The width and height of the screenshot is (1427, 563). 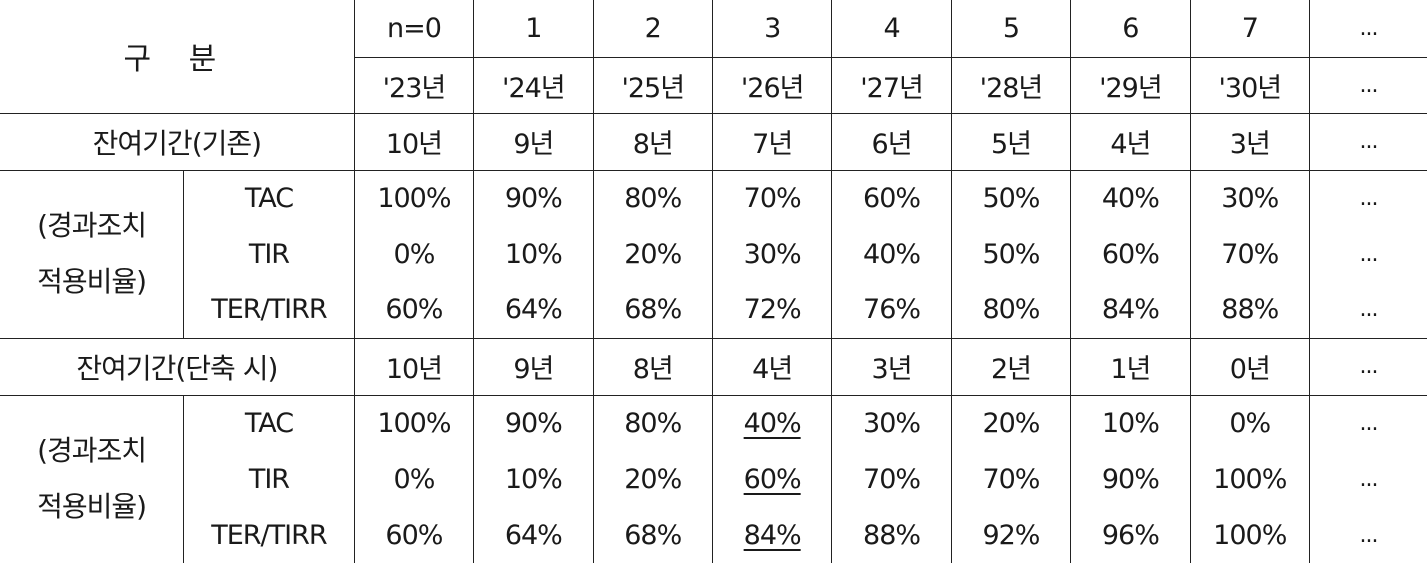 I want to click on underlined-value: 60%, so click(x=772, y=479).